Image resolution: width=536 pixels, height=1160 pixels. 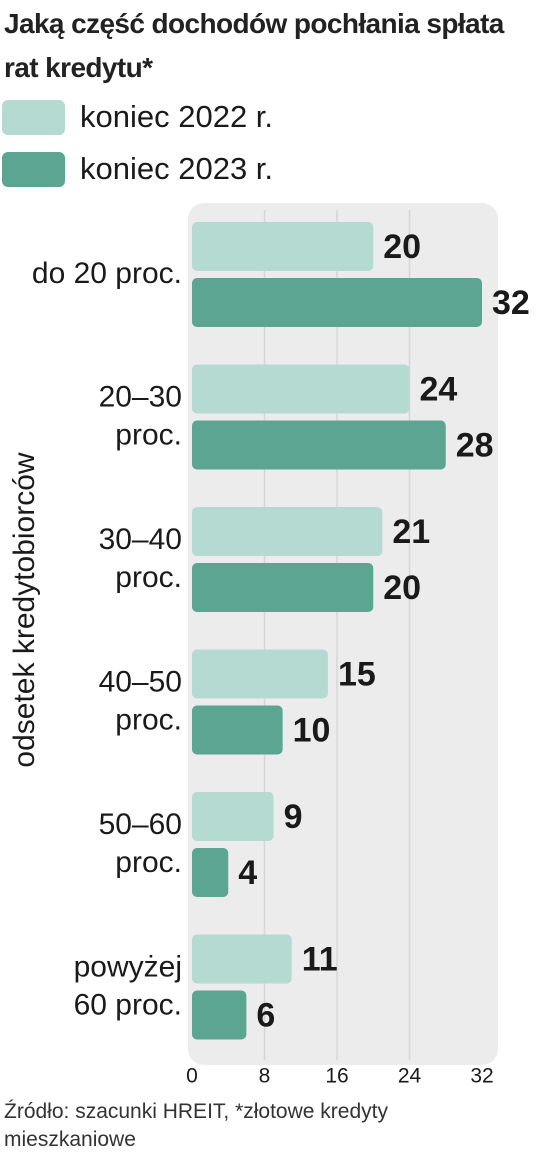 What do you see at coordinates (24, 609) in the screenshot?
I see `y-axis-label: odsetek kredytobiorców` at bounding box center [24, 609].